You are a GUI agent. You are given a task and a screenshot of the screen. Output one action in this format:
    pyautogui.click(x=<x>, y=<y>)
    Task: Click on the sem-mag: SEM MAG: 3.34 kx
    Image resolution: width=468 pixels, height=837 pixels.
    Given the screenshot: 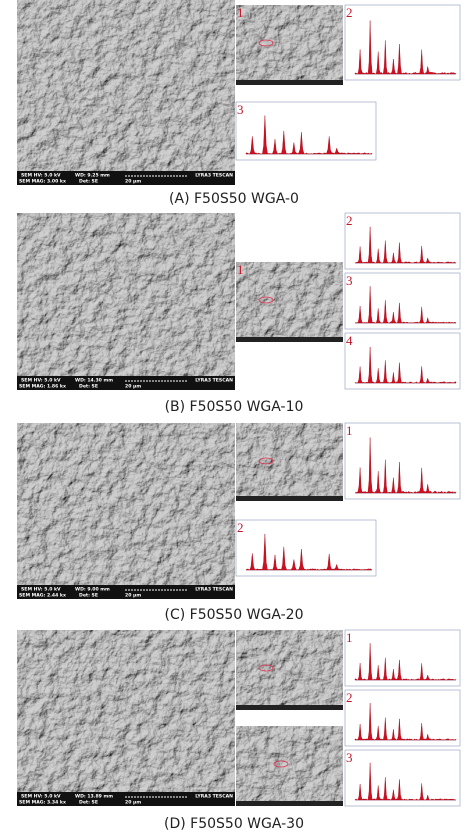 What is the action you would take?
    pyautogui.click(x=42, y=803)
    